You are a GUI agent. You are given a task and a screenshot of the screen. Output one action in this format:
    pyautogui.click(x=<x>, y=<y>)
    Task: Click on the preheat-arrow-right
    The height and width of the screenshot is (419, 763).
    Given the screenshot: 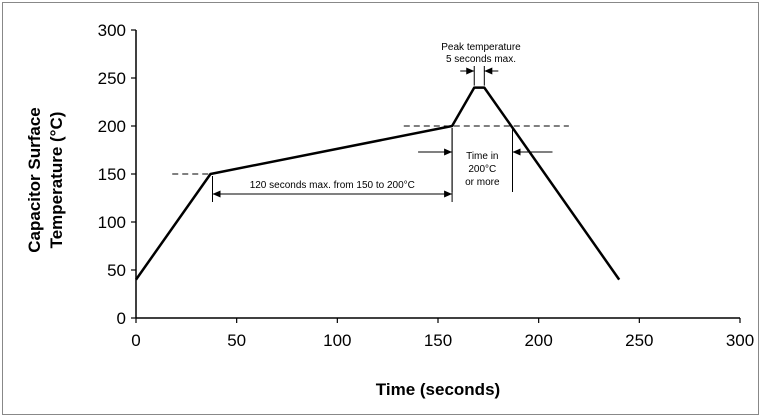 What is the action you would take?
    pyautogui.click(x=448, y=194)
    